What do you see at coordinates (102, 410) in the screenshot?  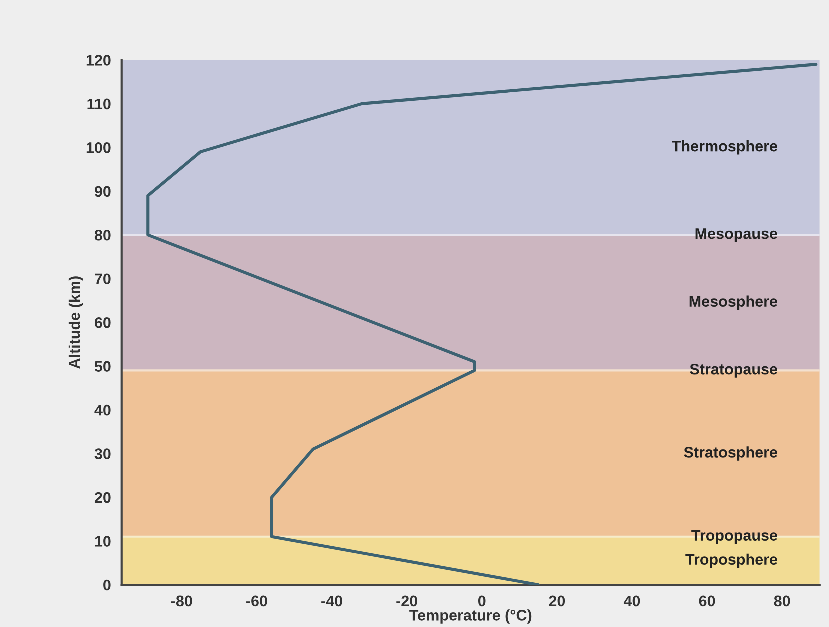 I see `y-tick-label: 40` at bounding box center [102, 410].